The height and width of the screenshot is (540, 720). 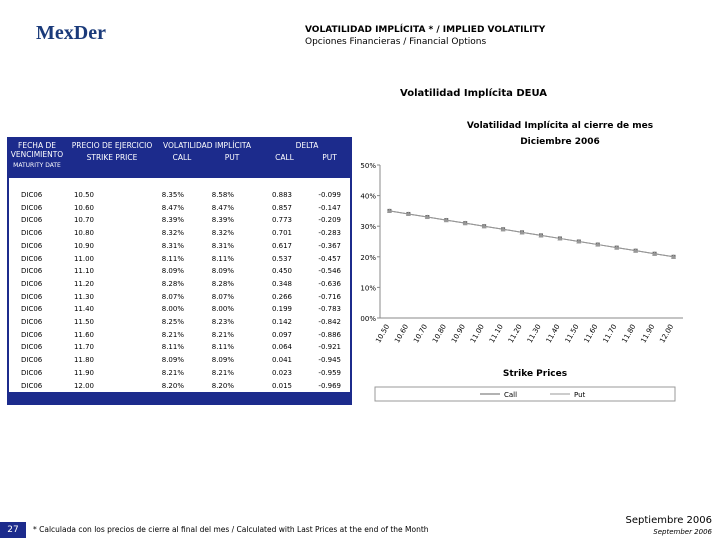 I want to click on page-number: 27, so click(x=13, y=530).